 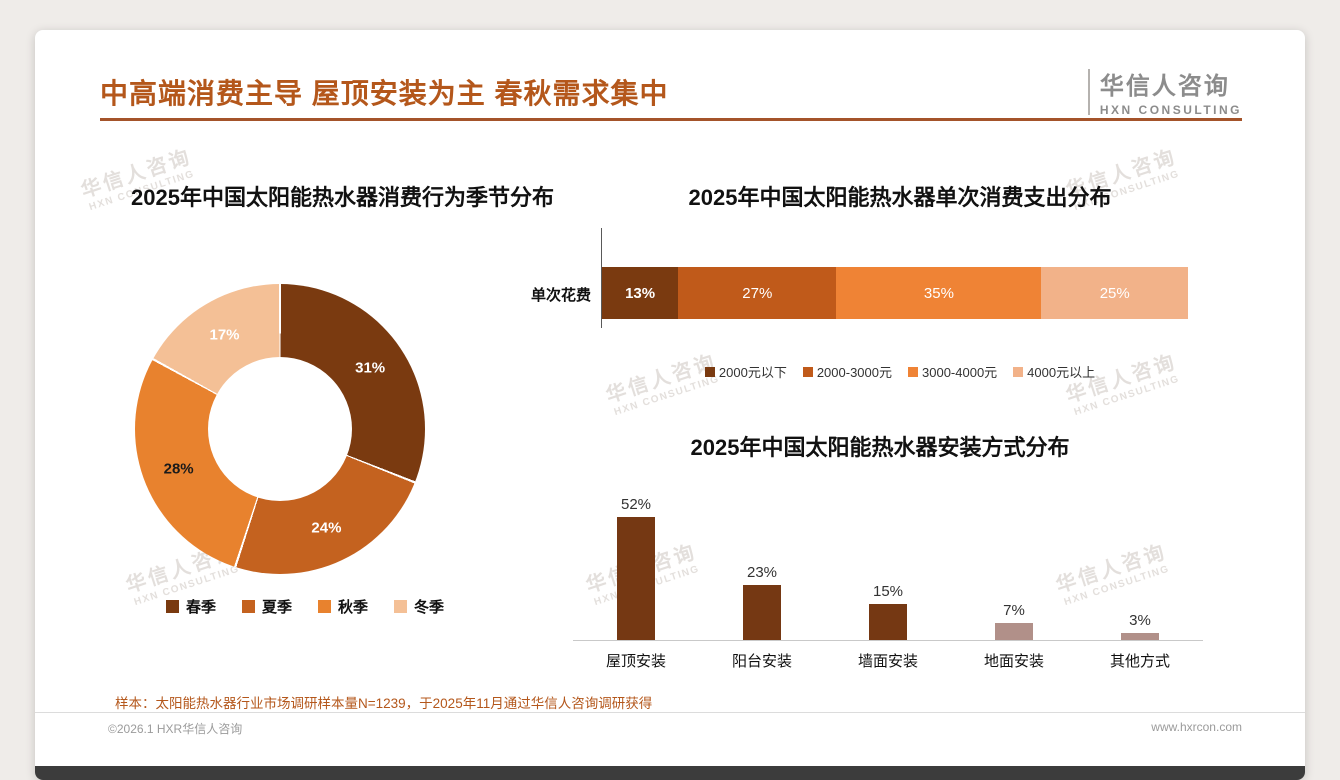 I want to click on legend-label: 2000-3000元, so click(x=854, y=372).